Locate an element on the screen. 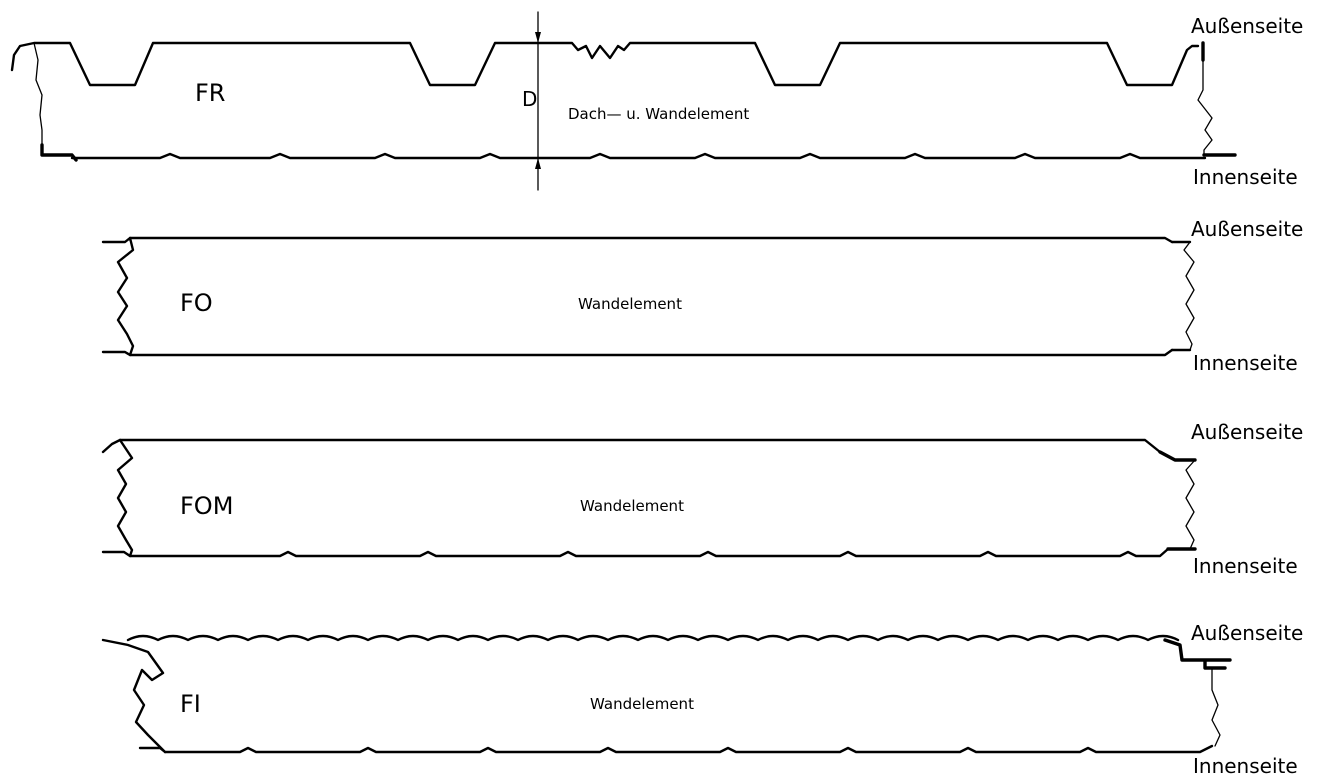  fr-right-edge is located at coordinates (1205, 107).